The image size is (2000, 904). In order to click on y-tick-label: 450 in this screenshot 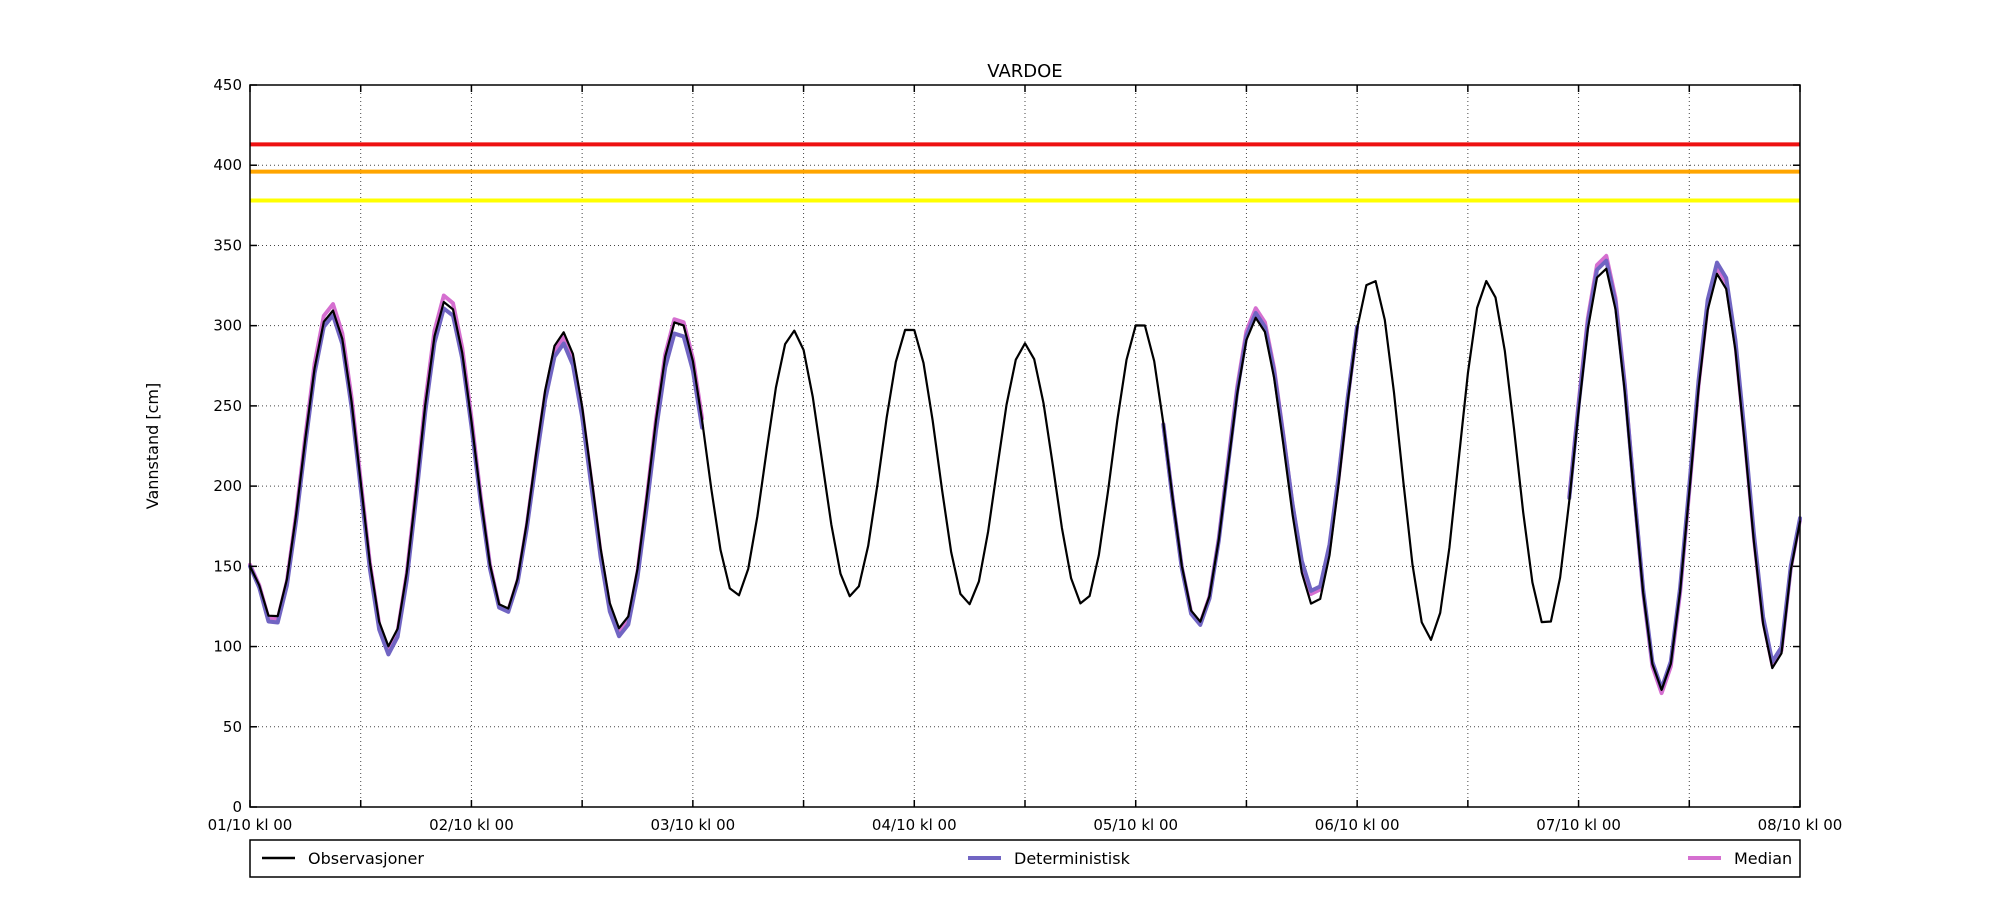, I will do `click(227, 85)`.